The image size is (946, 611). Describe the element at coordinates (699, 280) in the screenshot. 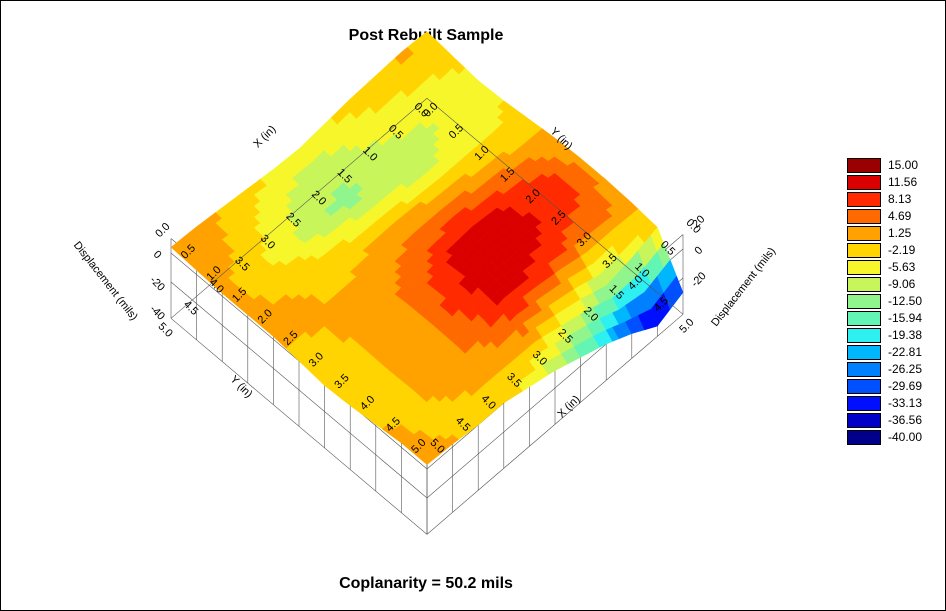

I see `z-tick-label-right: -20` at that location.